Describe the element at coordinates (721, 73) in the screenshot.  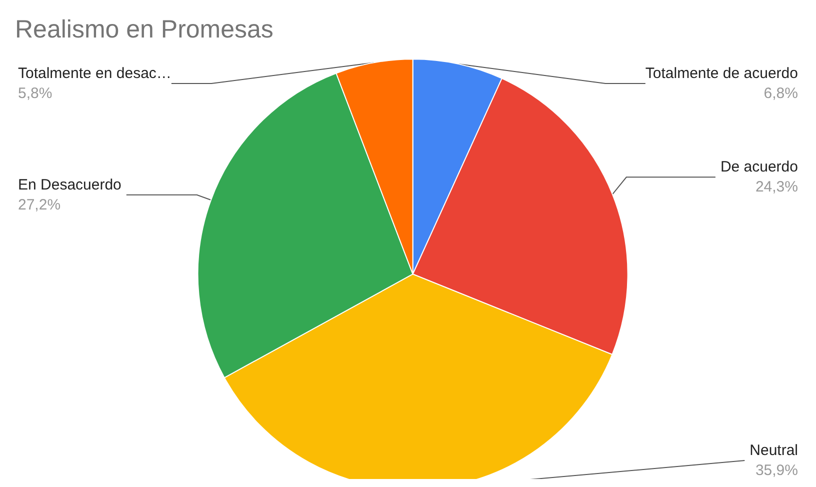
I see `slice-label: Totalmente de acuerdo` at that location.